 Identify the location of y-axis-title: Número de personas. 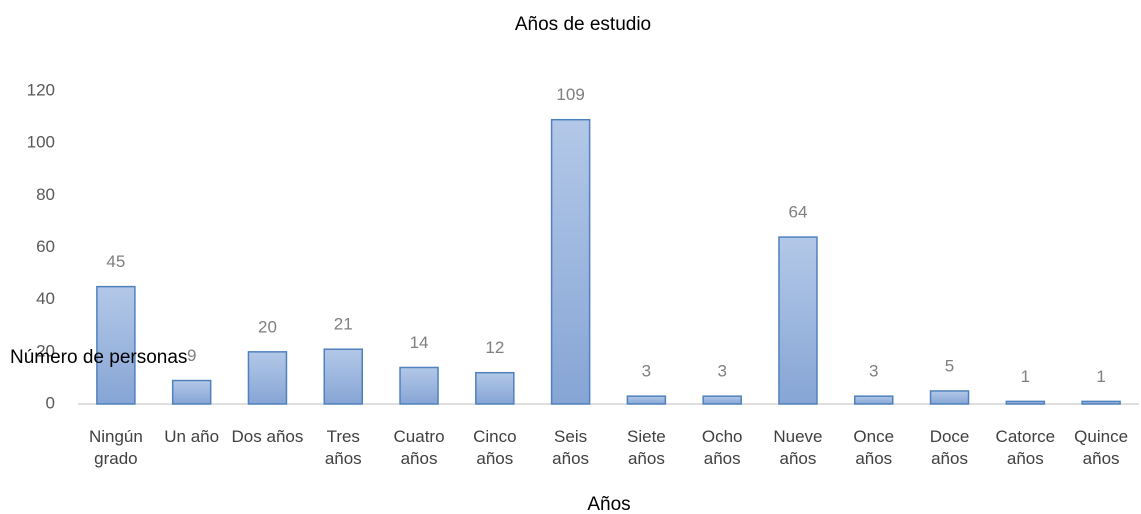
(98, 357).